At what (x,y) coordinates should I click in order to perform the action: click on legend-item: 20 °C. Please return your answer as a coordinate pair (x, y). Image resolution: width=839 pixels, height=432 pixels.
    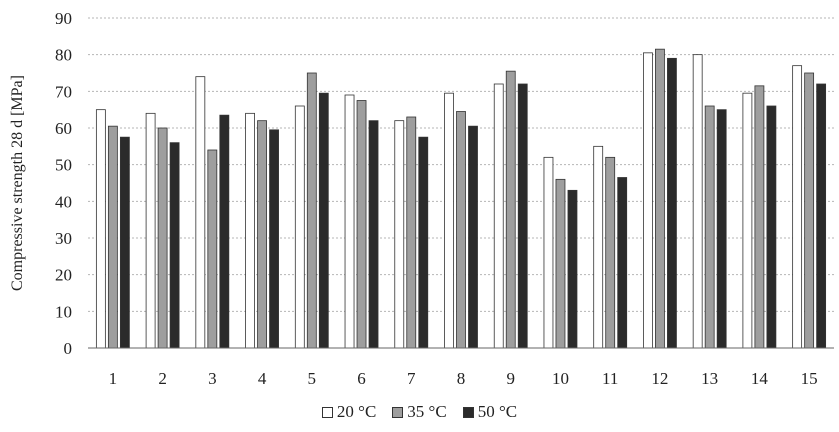
    Looking at the image, I should click on (349, 412).